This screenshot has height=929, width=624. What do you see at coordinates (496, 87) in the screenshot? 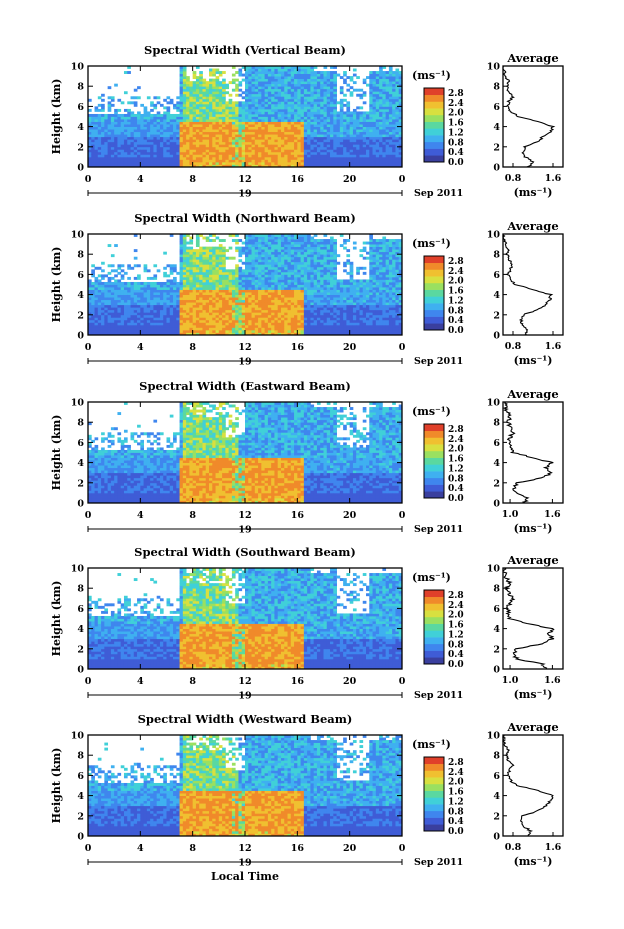
I see `avg-y-tick-label: 8` at bounding box center [496, 87].